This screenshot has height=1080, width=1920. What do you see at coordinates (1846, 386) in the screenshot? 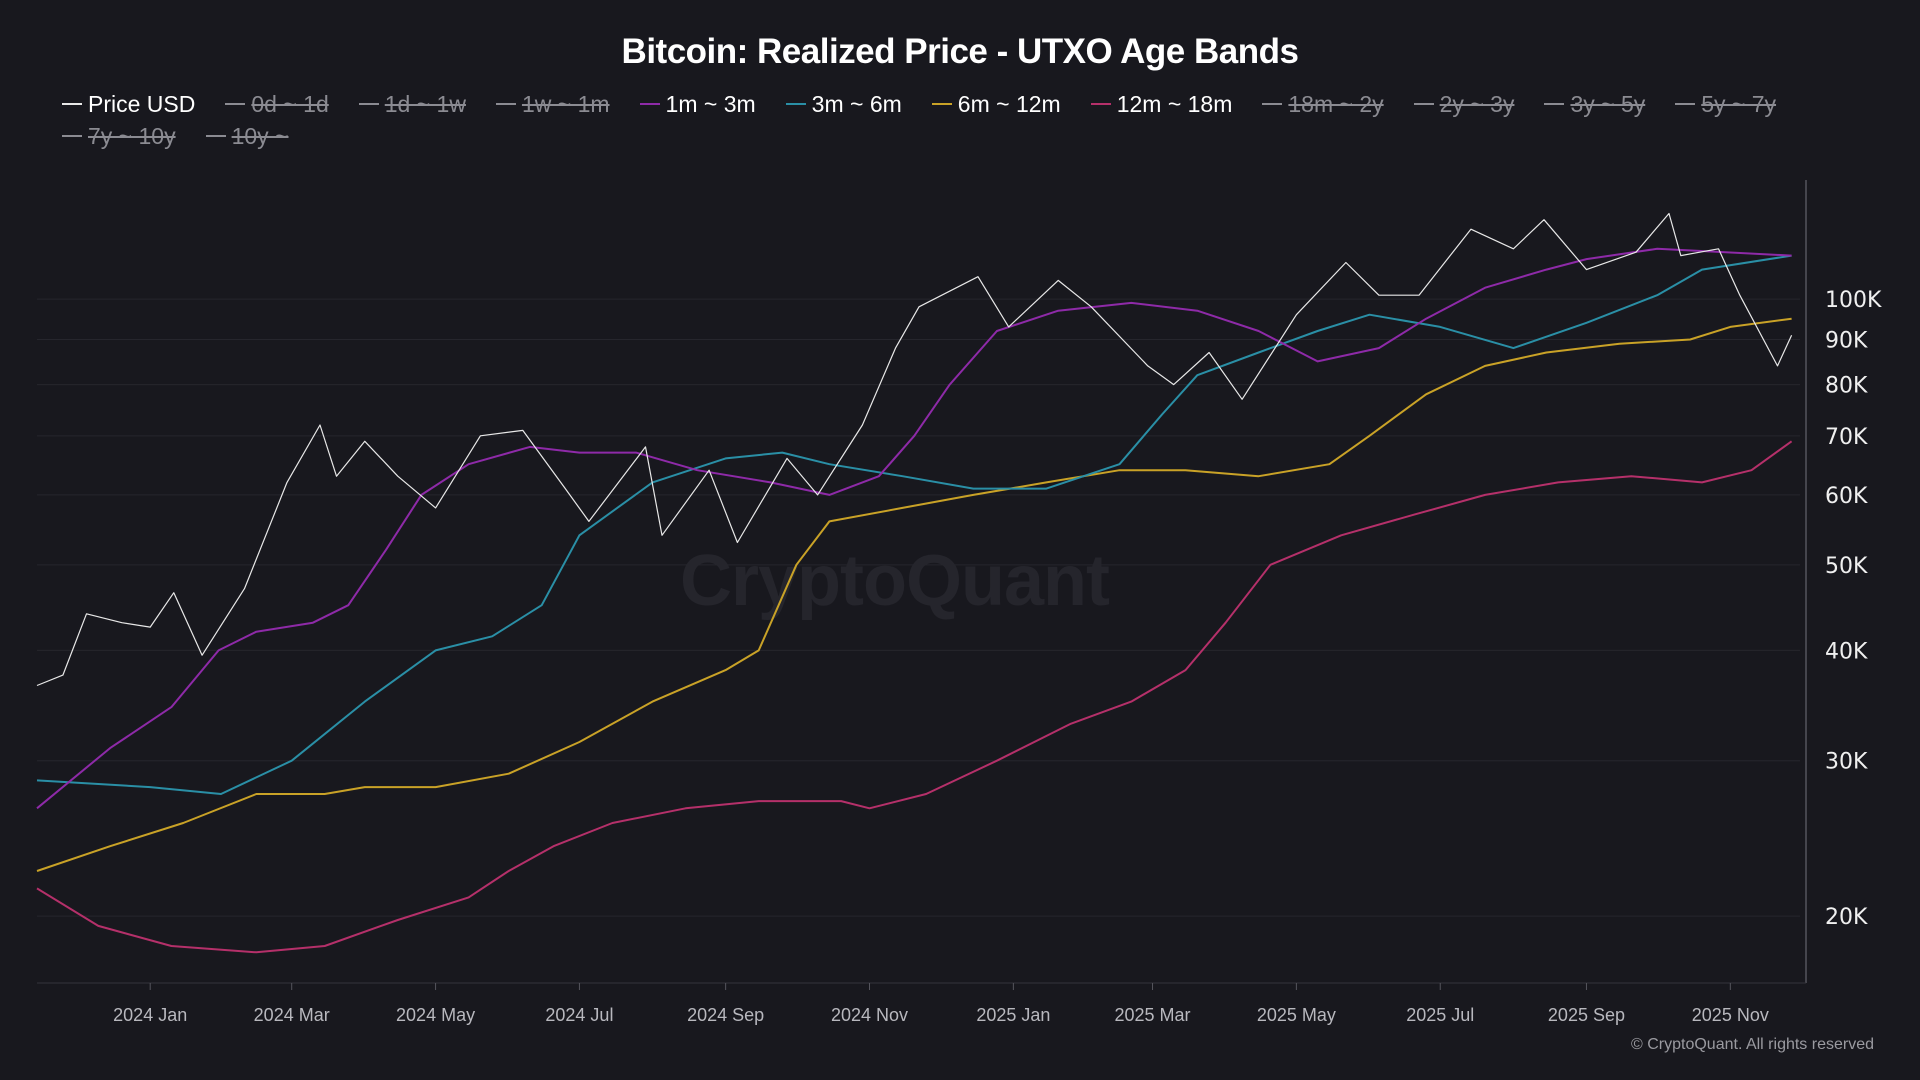
I see `y-tick-label: 80K` at bounding box center [1846, 386].